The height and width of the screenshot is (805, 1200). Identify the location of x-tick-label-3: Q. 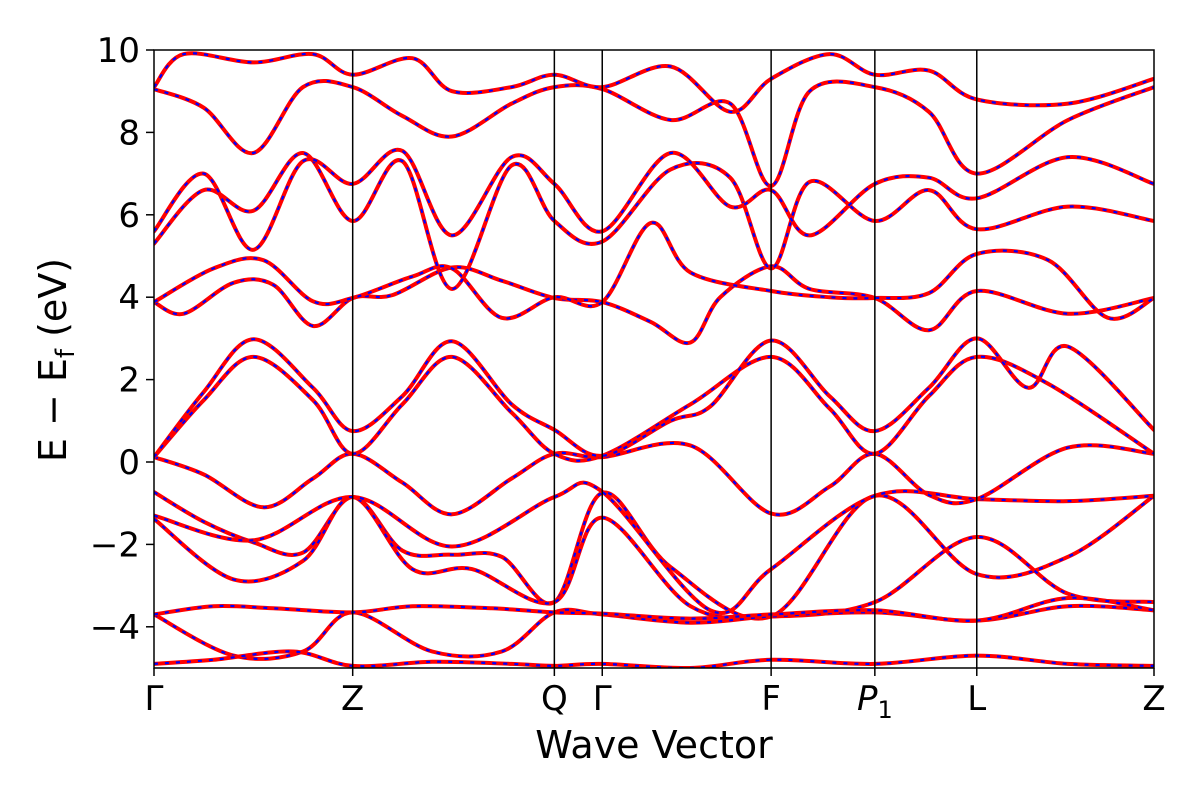
(554, 699).